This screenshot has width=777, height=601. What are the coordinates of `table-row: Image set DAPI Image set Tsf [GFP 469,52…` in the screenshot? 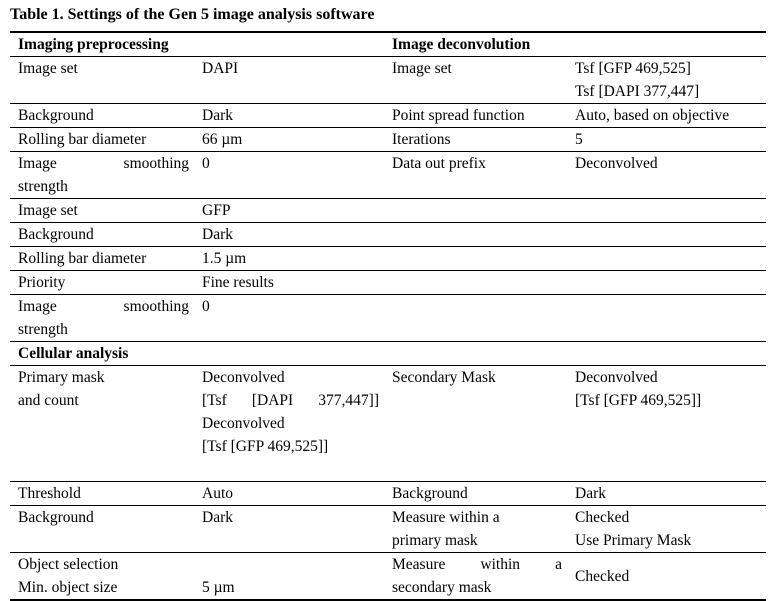 It's located at (388, 80).